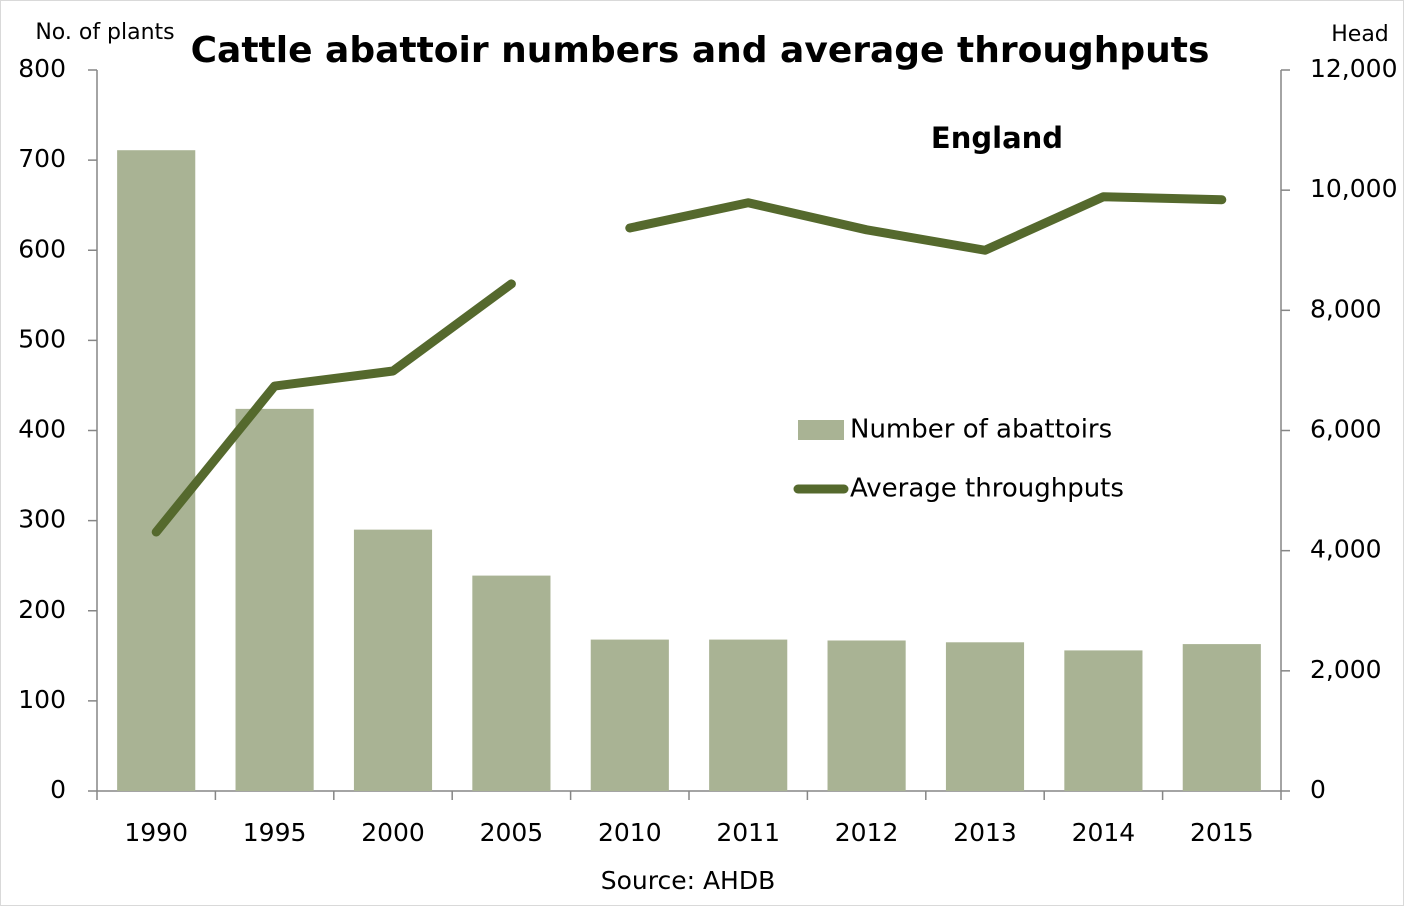  Describe the element at coordinates (1104, 832) in the screenshot. I see `x-tick-label: 2014` at that location.